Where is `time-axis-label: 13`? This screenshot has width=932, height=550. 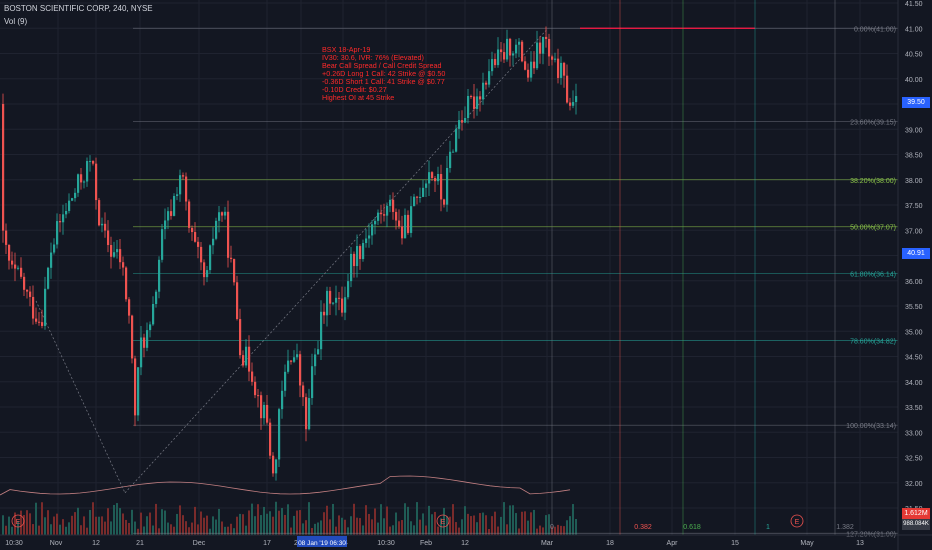
time-axis-label: 13 is located at coordinates (860, 543).